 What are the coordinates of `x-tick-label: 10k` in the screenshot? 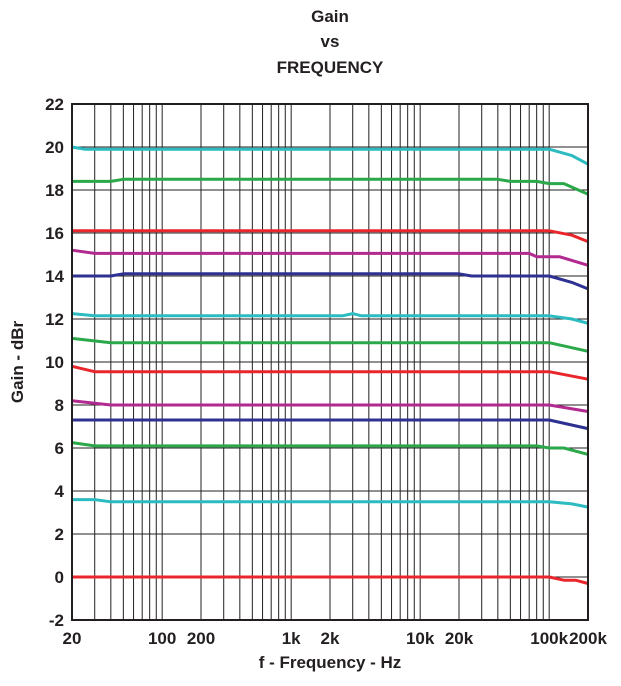 It's located at (420, 638).